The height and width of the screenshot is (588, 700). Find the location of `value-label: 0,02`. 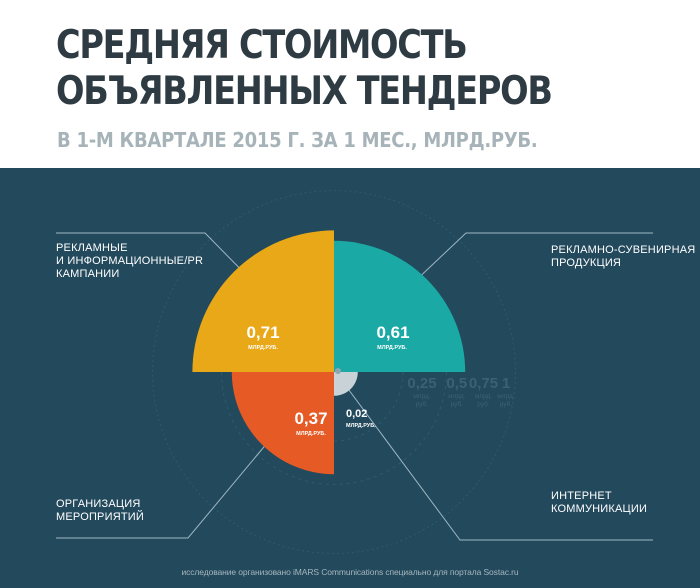

value-label: 0,02 is located at coordinates (356, 414).